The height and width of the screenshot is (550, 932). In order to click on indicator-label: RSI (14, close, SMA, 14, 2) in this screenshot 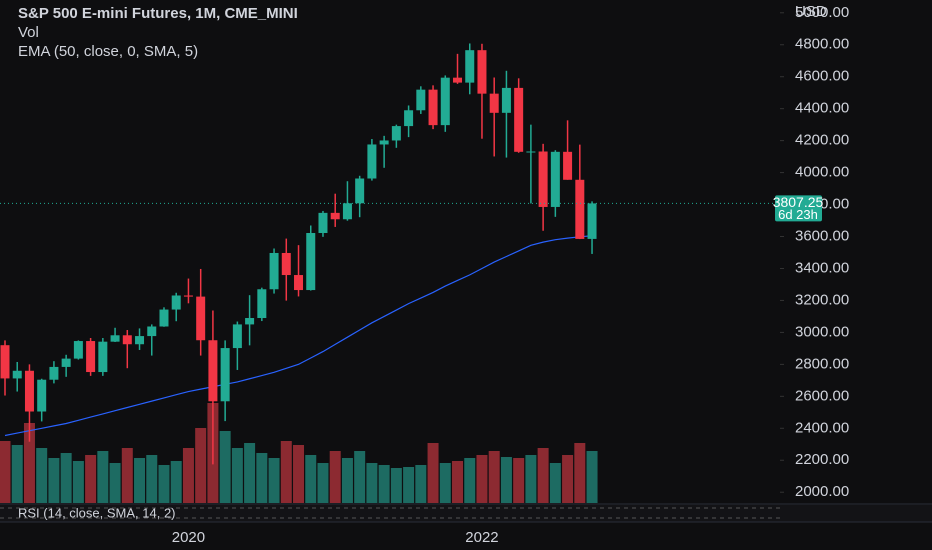, I will do `click(97, 512)`.